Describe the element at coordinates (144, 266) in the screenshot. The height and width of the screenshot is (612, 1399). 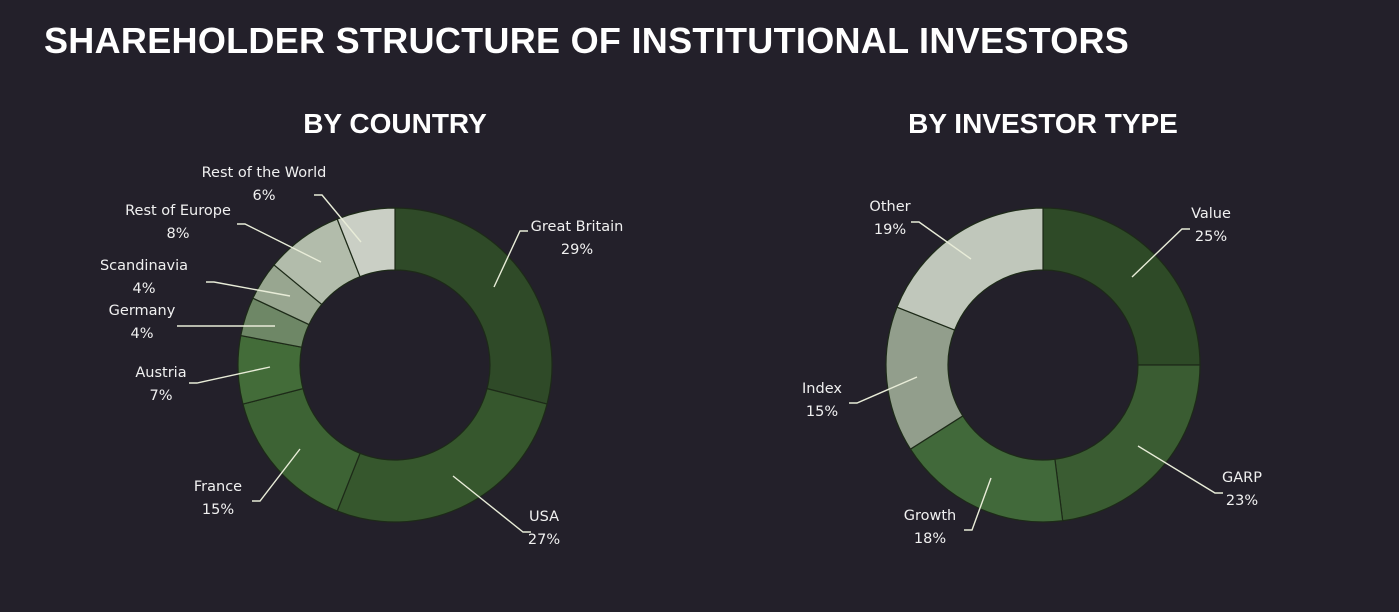
I see `label-scandinavia: Scandinavia` at that location.